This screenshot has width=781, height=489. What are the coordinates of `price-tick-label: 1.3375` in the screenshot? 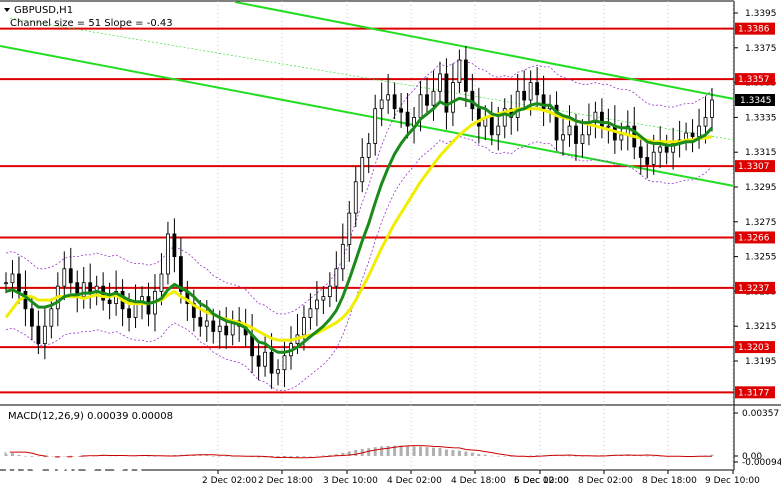 It's located at (761, 49).